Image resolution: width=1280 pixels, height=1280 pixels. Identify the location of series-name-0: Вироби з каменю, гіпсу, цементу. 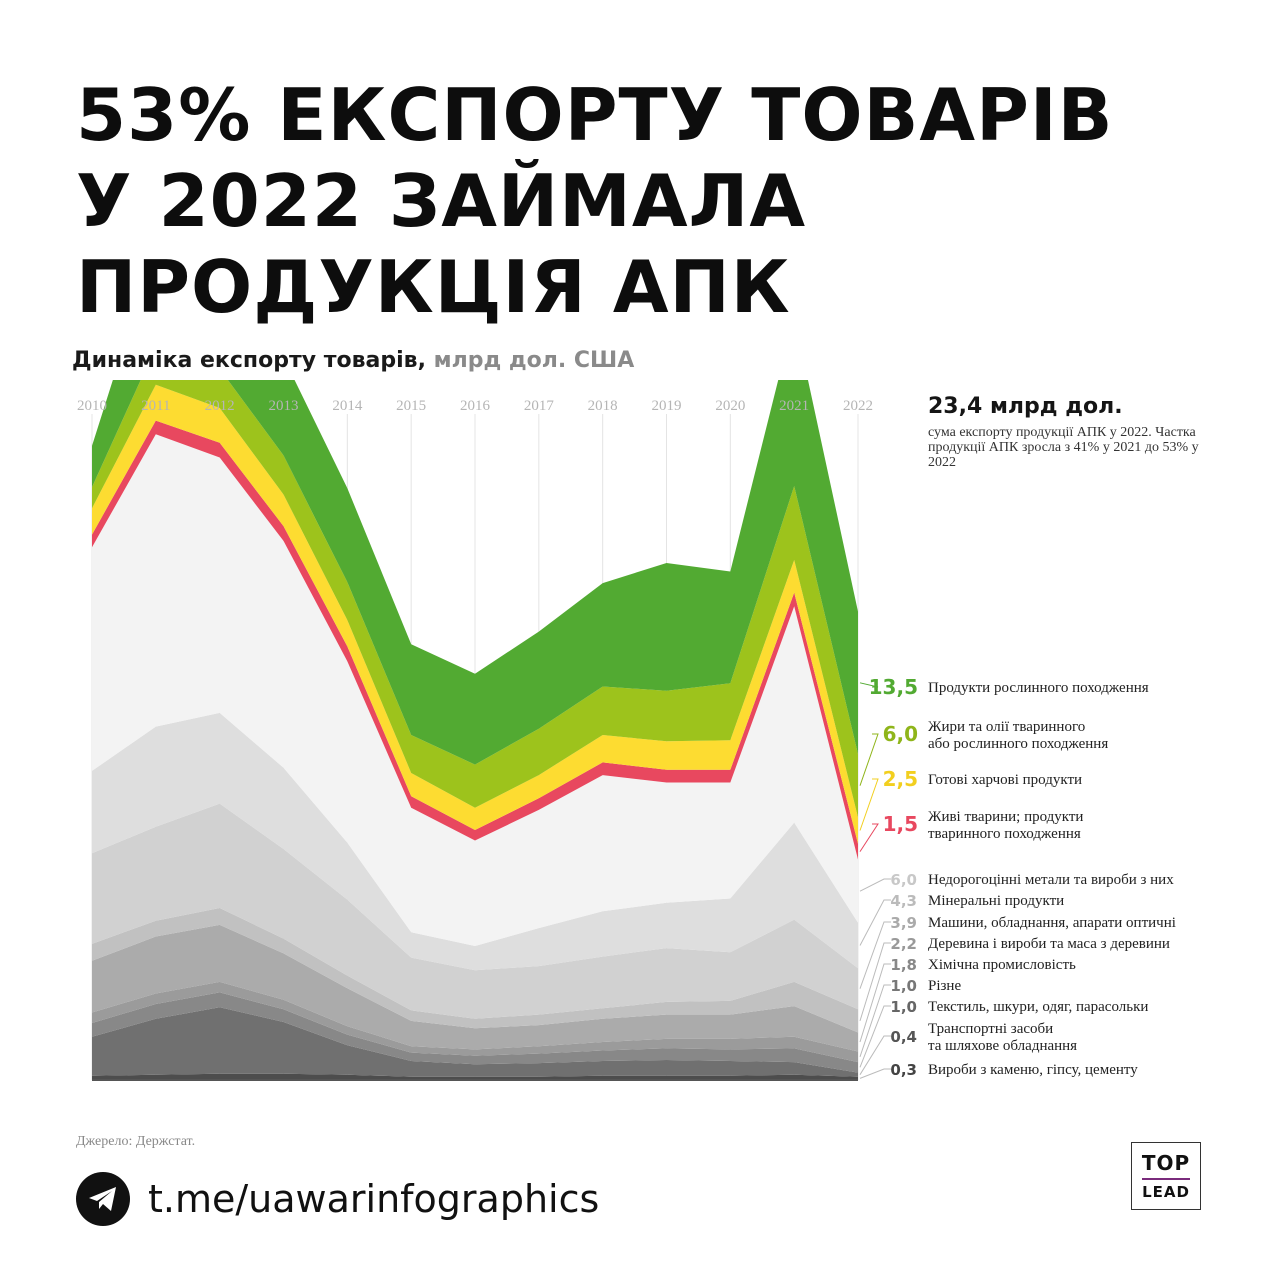
(1033, 1070).